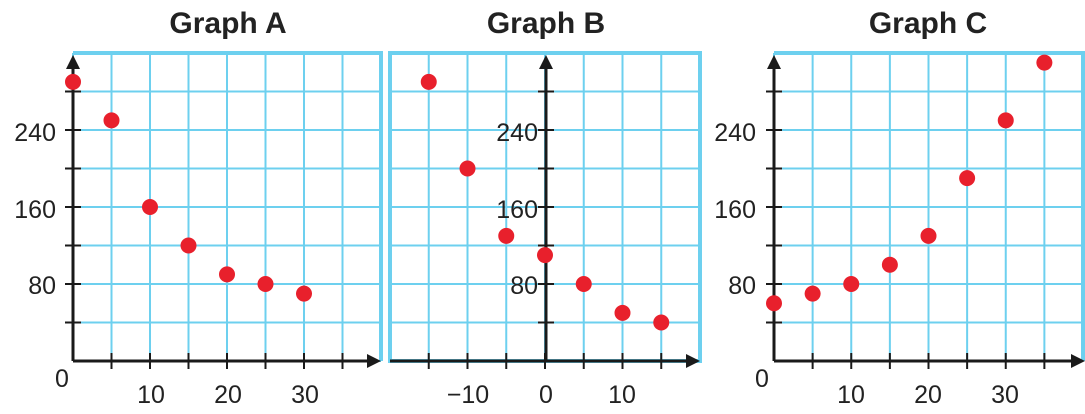 The height and width of the screenshot is (414, 1085). What do you see at coordinates (546, 62) in the screenshot?
I see `graph-b-y-arrow` at bounding box center [546, 62].